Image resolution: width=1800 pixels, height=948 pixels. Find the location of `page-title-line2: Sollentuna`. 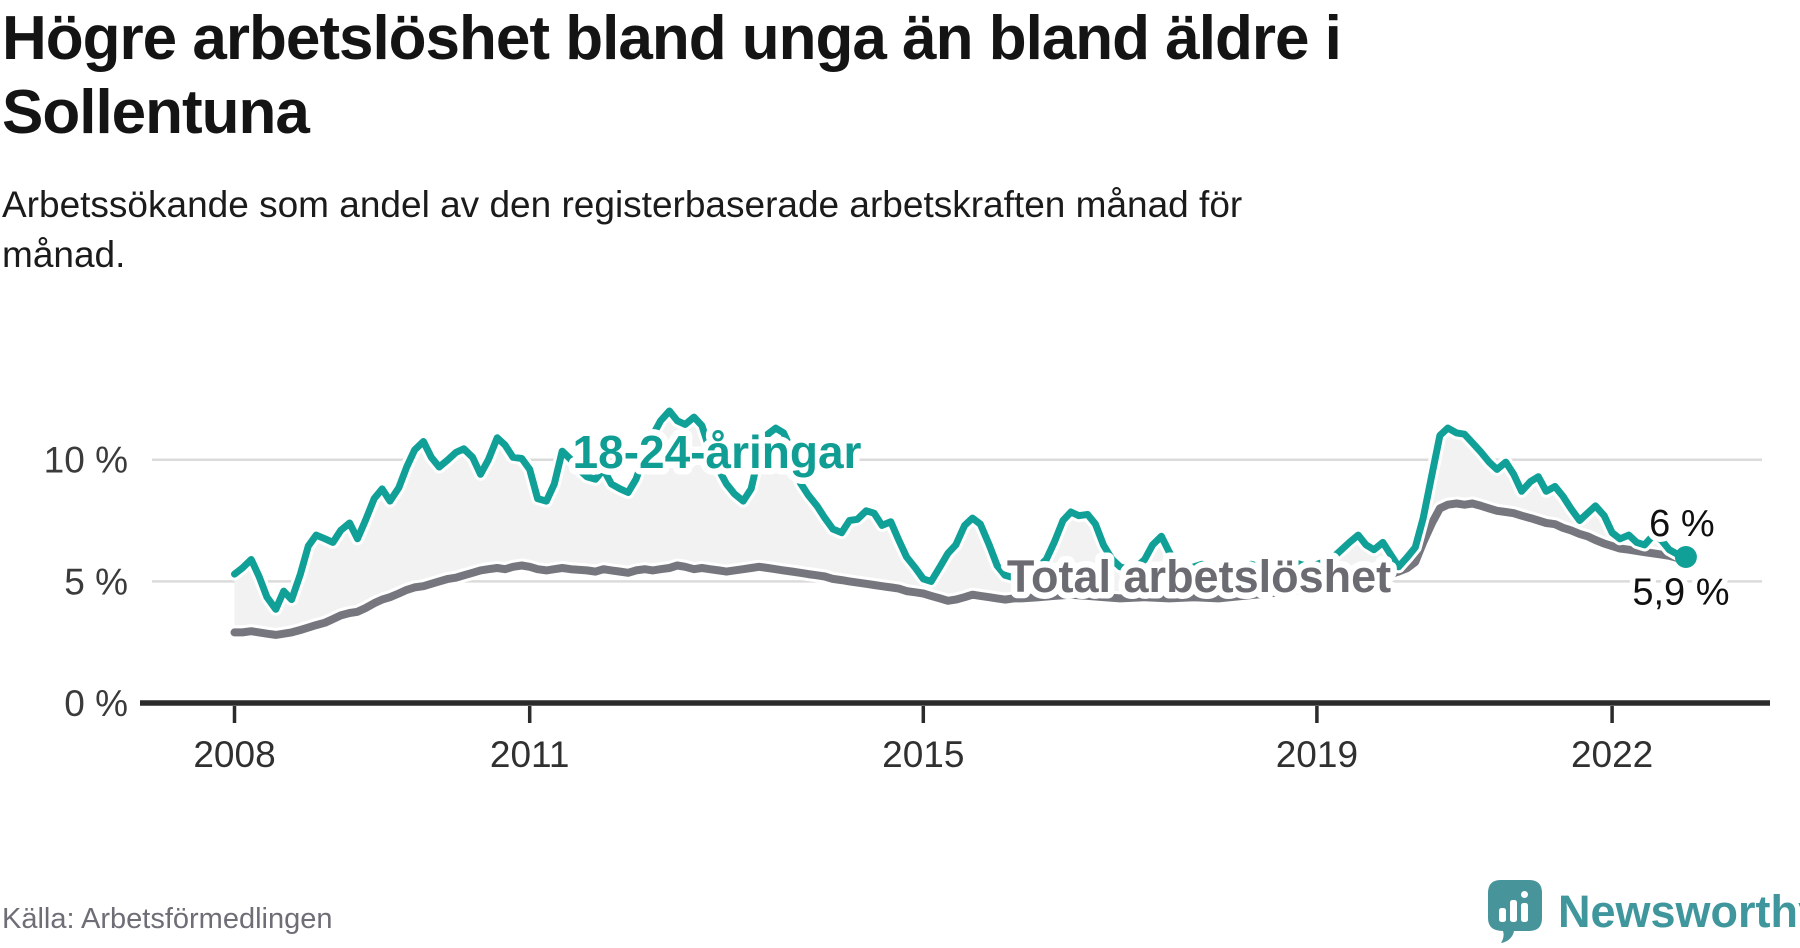

page-title-line2: Sollentuna is located at coordinates (156, 112).